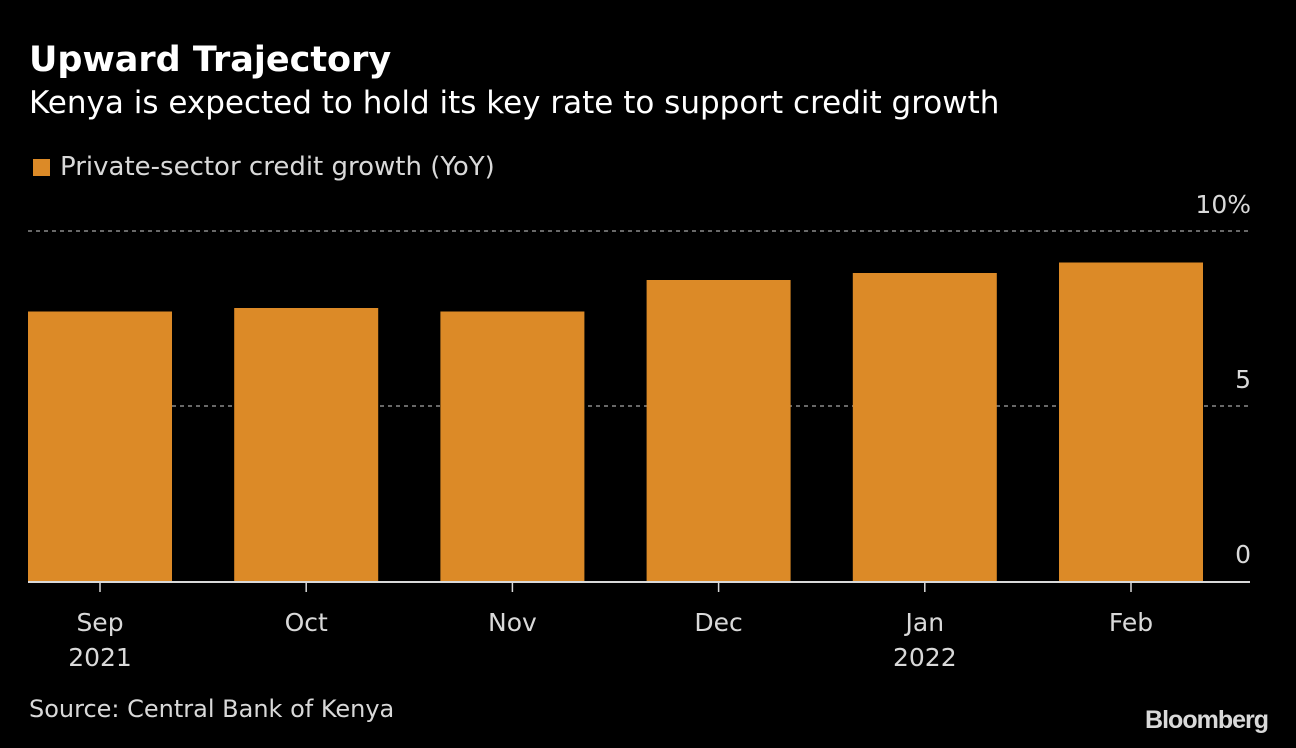  Describe the element at coordinates (99, 622) in the screenshot. I see `x-tick-label: Sep` at that location.